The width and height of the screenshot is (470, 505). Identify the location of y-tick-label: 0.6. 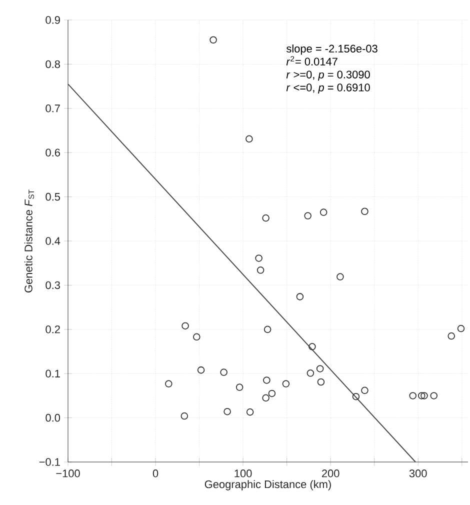
(53, 152).